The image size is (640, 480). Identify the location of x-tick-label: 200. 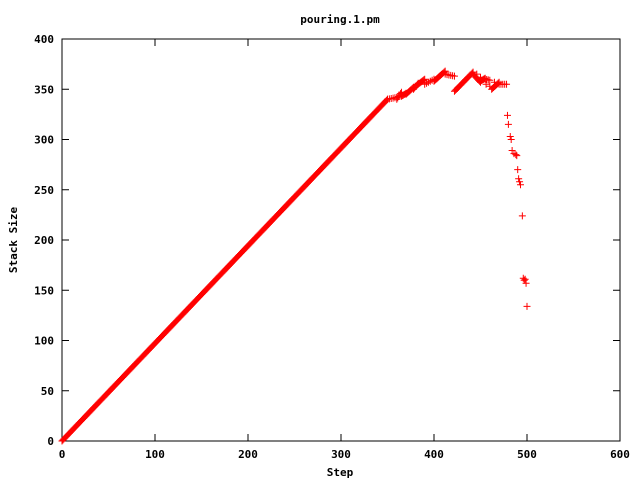
(248, 454).